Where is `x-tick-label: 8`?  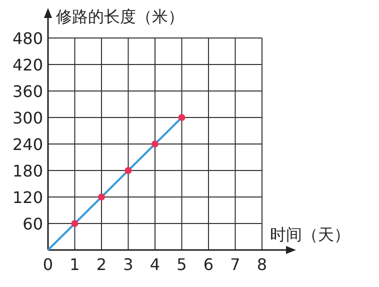 x-tick-label: 8 is located at coordinates (262, 264).